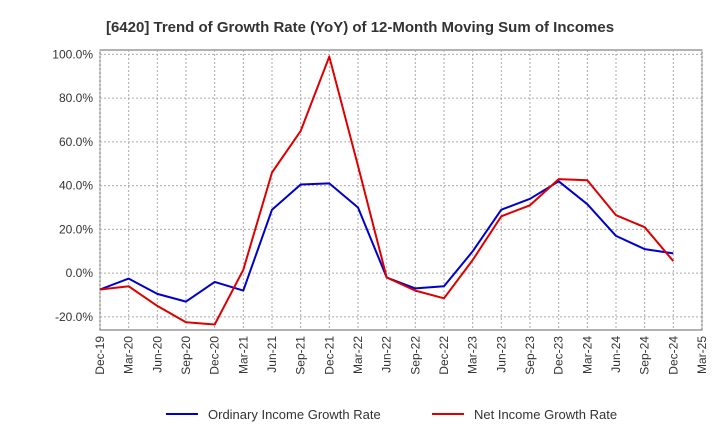 This screenshot has width=720, height=440. I want to click on x-tick-label: Sep-23, so click(530, 355).